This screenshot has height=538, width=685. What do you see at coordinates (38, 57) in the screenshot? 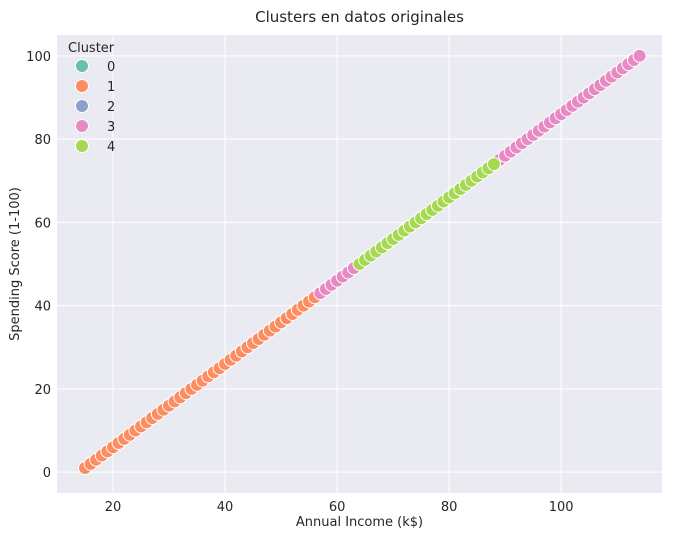
I see `y-tick-label: 100` at bounding box center [38, 57].